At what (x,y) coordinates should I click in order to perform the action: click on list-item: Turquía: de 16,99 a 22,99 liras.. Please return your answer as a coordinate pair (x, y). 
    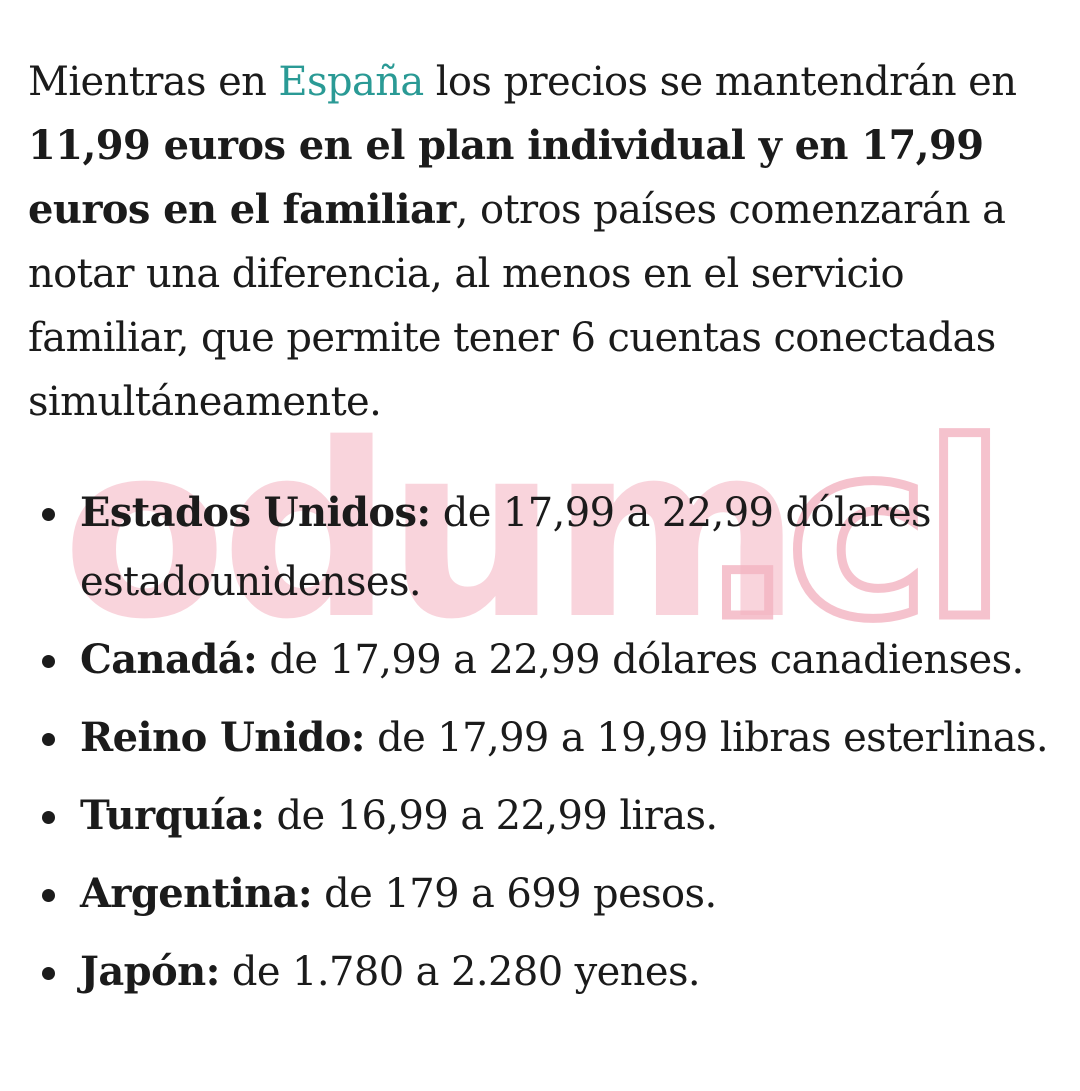
    Looking at the image, I should click on (543, 816).